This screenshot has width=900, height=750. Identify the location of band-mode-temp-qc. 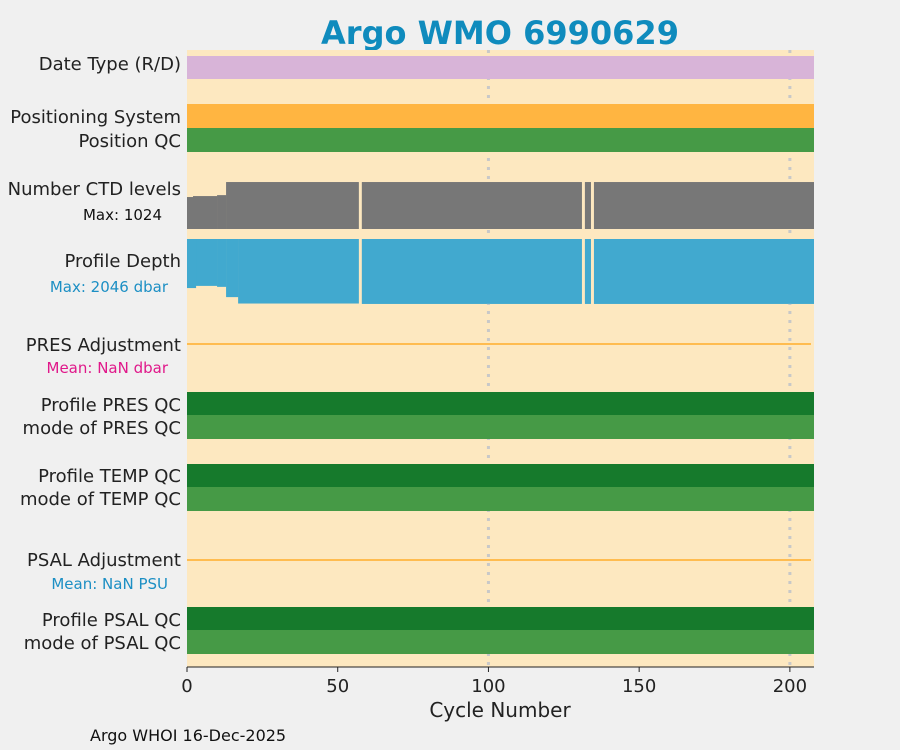
(500, 499).